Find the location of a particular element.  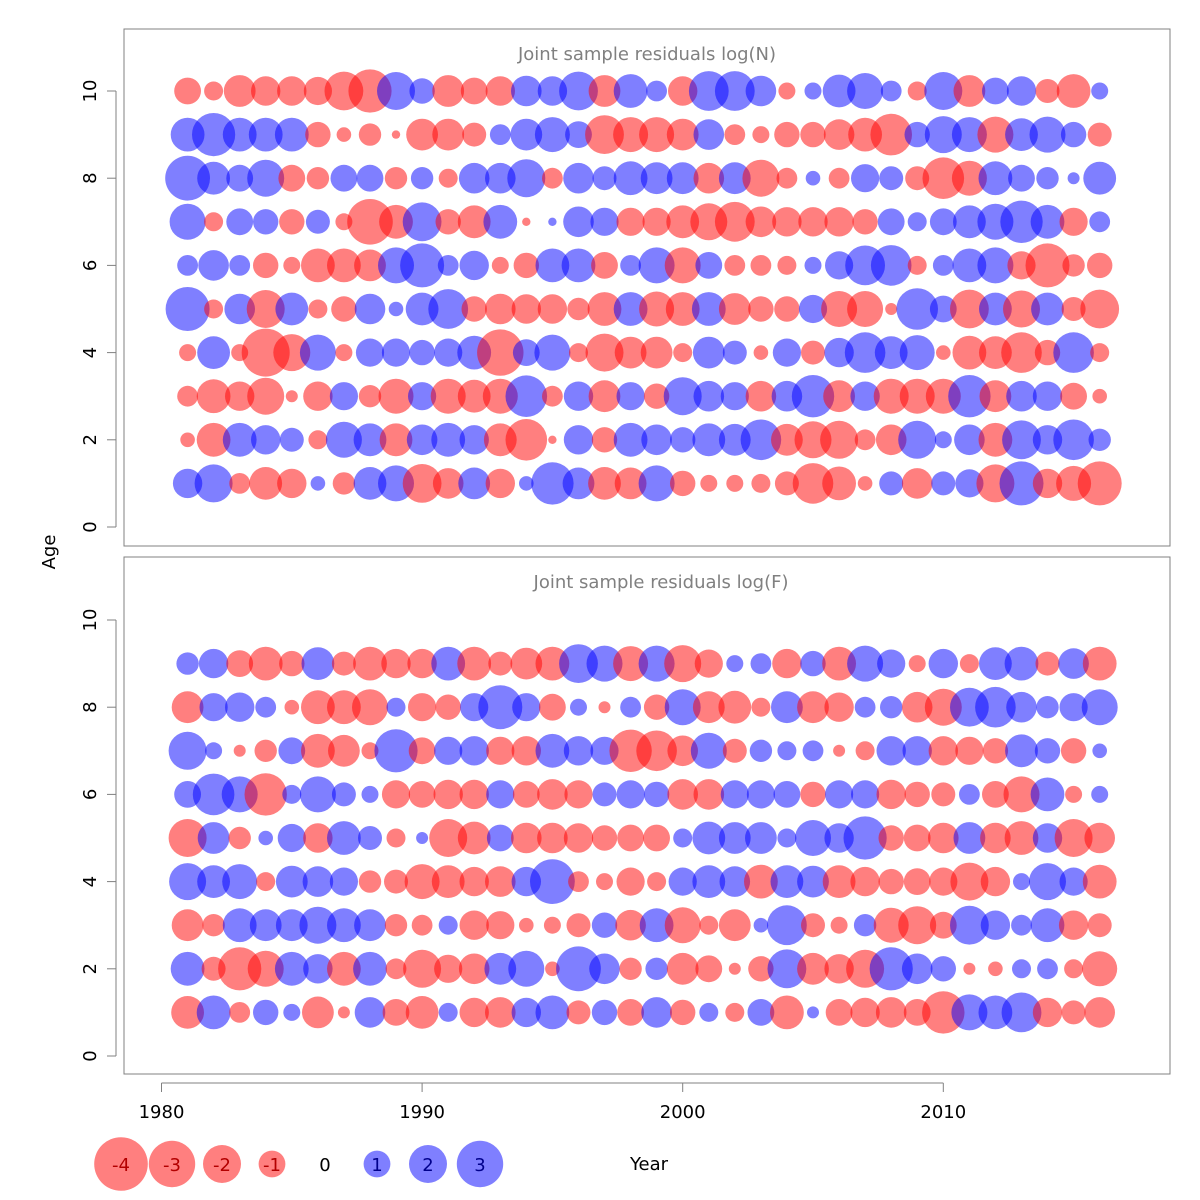

legend-entry: 2 is located at coordinates (428, 1164).